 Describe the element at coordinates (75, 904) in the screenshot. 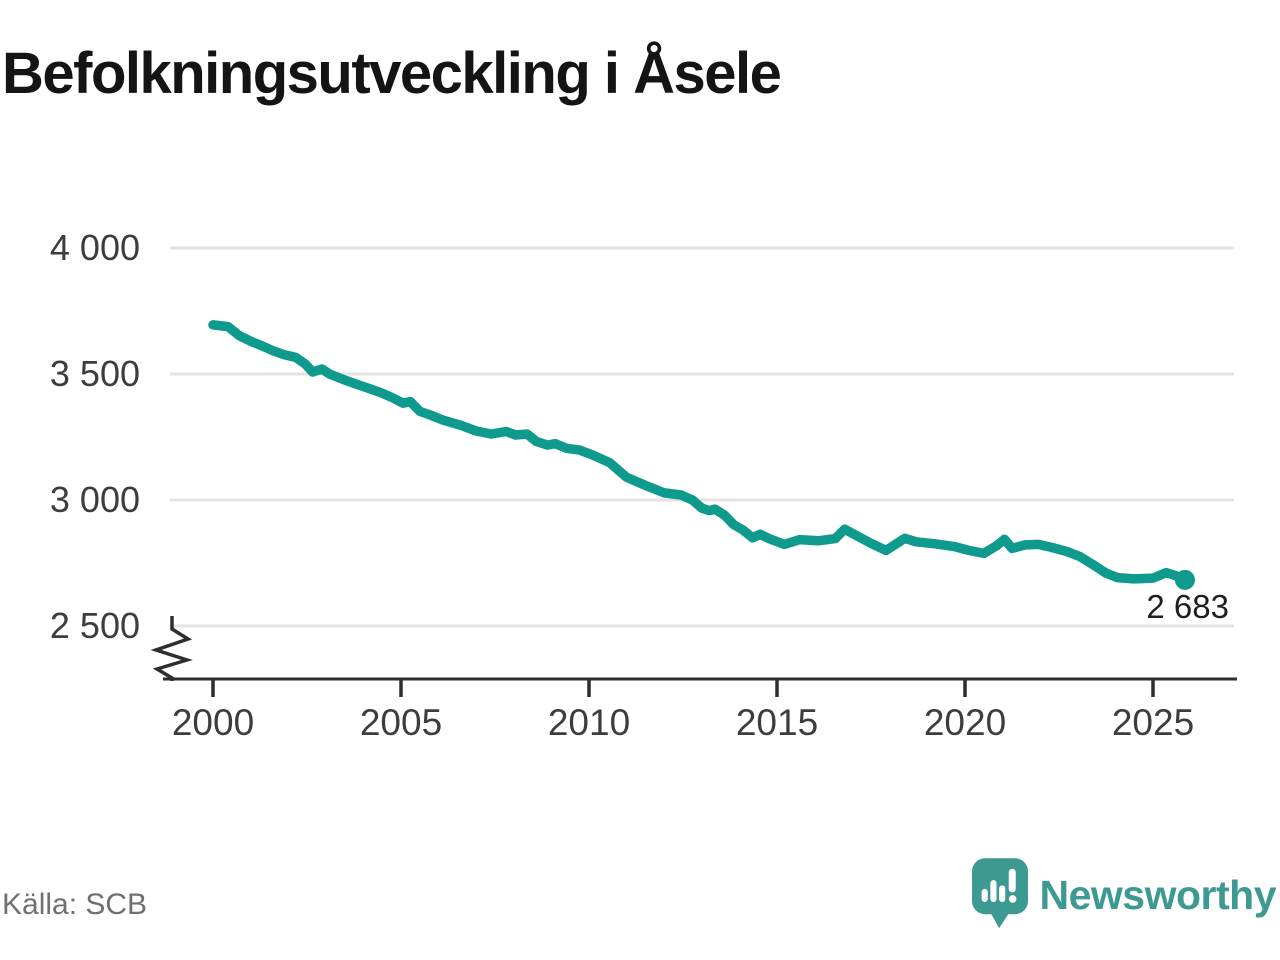

I see `source-note: Källa: SCB` at that location.